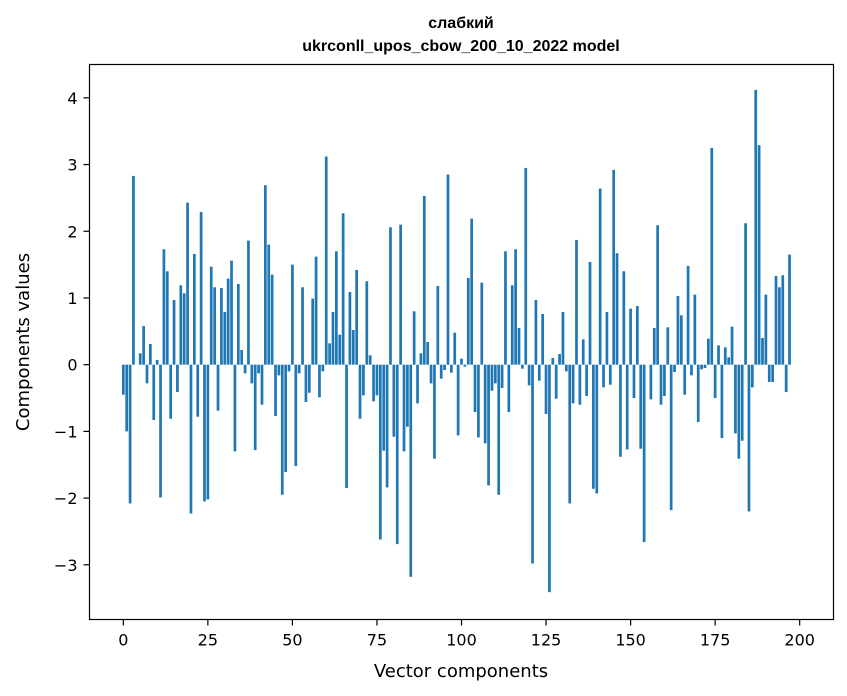 The width and height of the screenshot is (847, 696). What do you see at coordinates (630, 640) in the screenshot?
I see `x-tick-label: 150` at bounding box center [630, 640].